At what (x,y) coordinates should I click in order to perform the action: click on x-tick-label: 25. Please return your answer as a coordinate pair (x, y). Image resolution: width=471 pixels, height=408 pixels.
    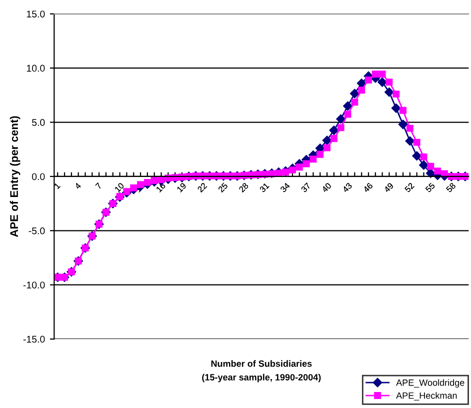
    Looking at the image, I should click on (223, 187).